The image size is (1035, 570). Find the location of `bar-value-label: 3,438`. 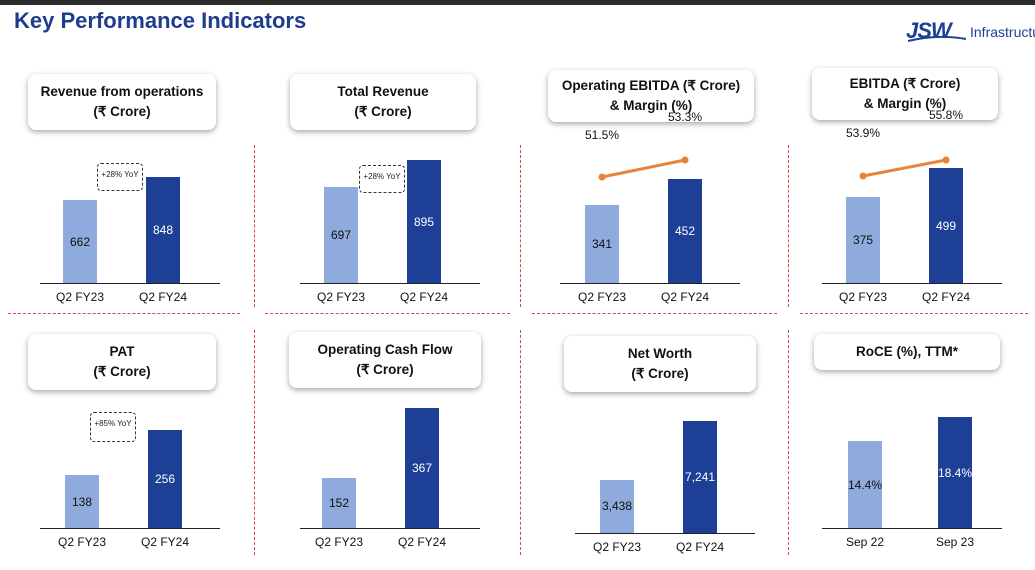

bar-value-label: 3,438 is located at coordinates (617, 506).